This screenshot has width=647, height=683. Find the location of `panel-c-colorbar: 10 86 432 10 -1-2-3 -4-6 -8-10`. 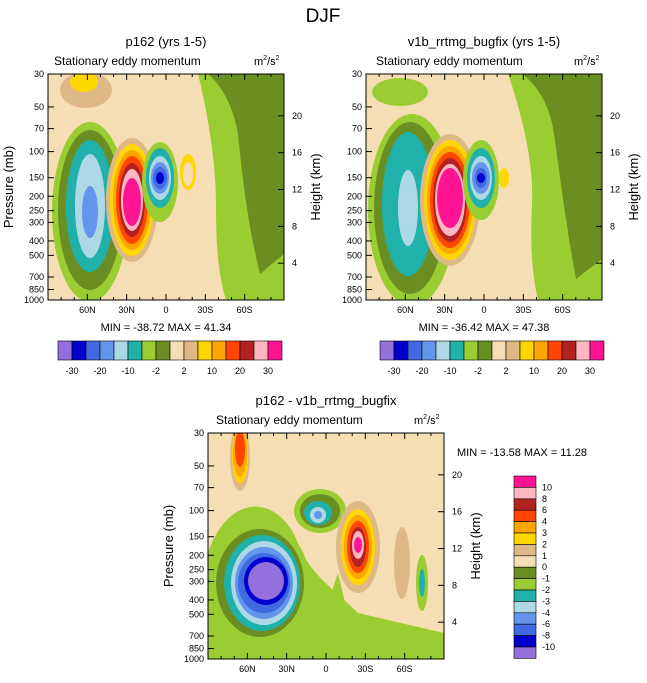

panel-c-colorbar: 10 86 432 10 -1-2-3 -4-6 -8-10 is located at coordinates (534, 567).